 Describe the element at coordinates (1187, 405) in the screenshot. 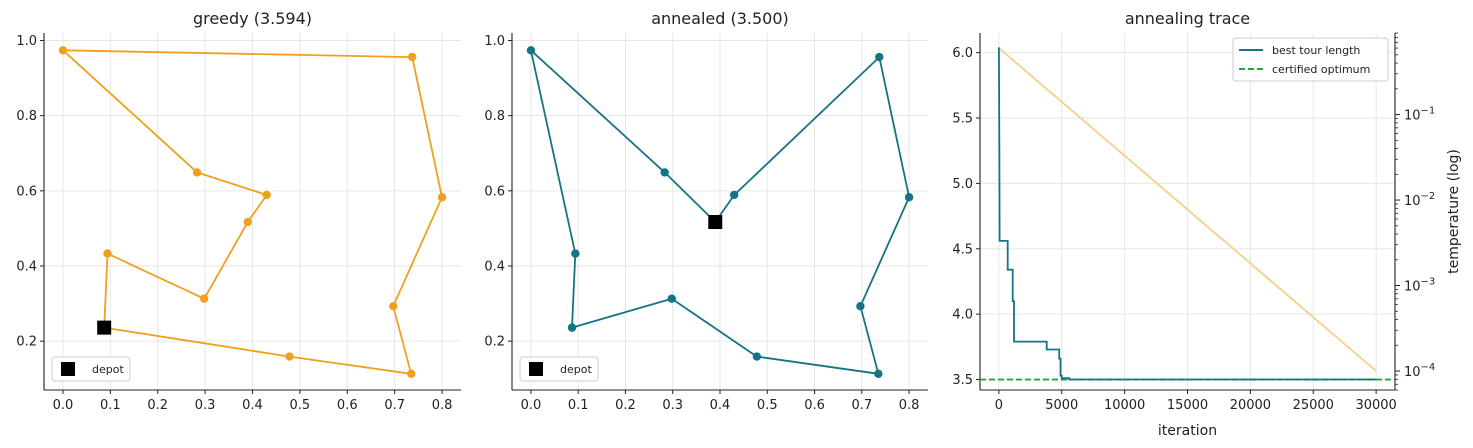

I see `x-tick-label: 15000` at that location.